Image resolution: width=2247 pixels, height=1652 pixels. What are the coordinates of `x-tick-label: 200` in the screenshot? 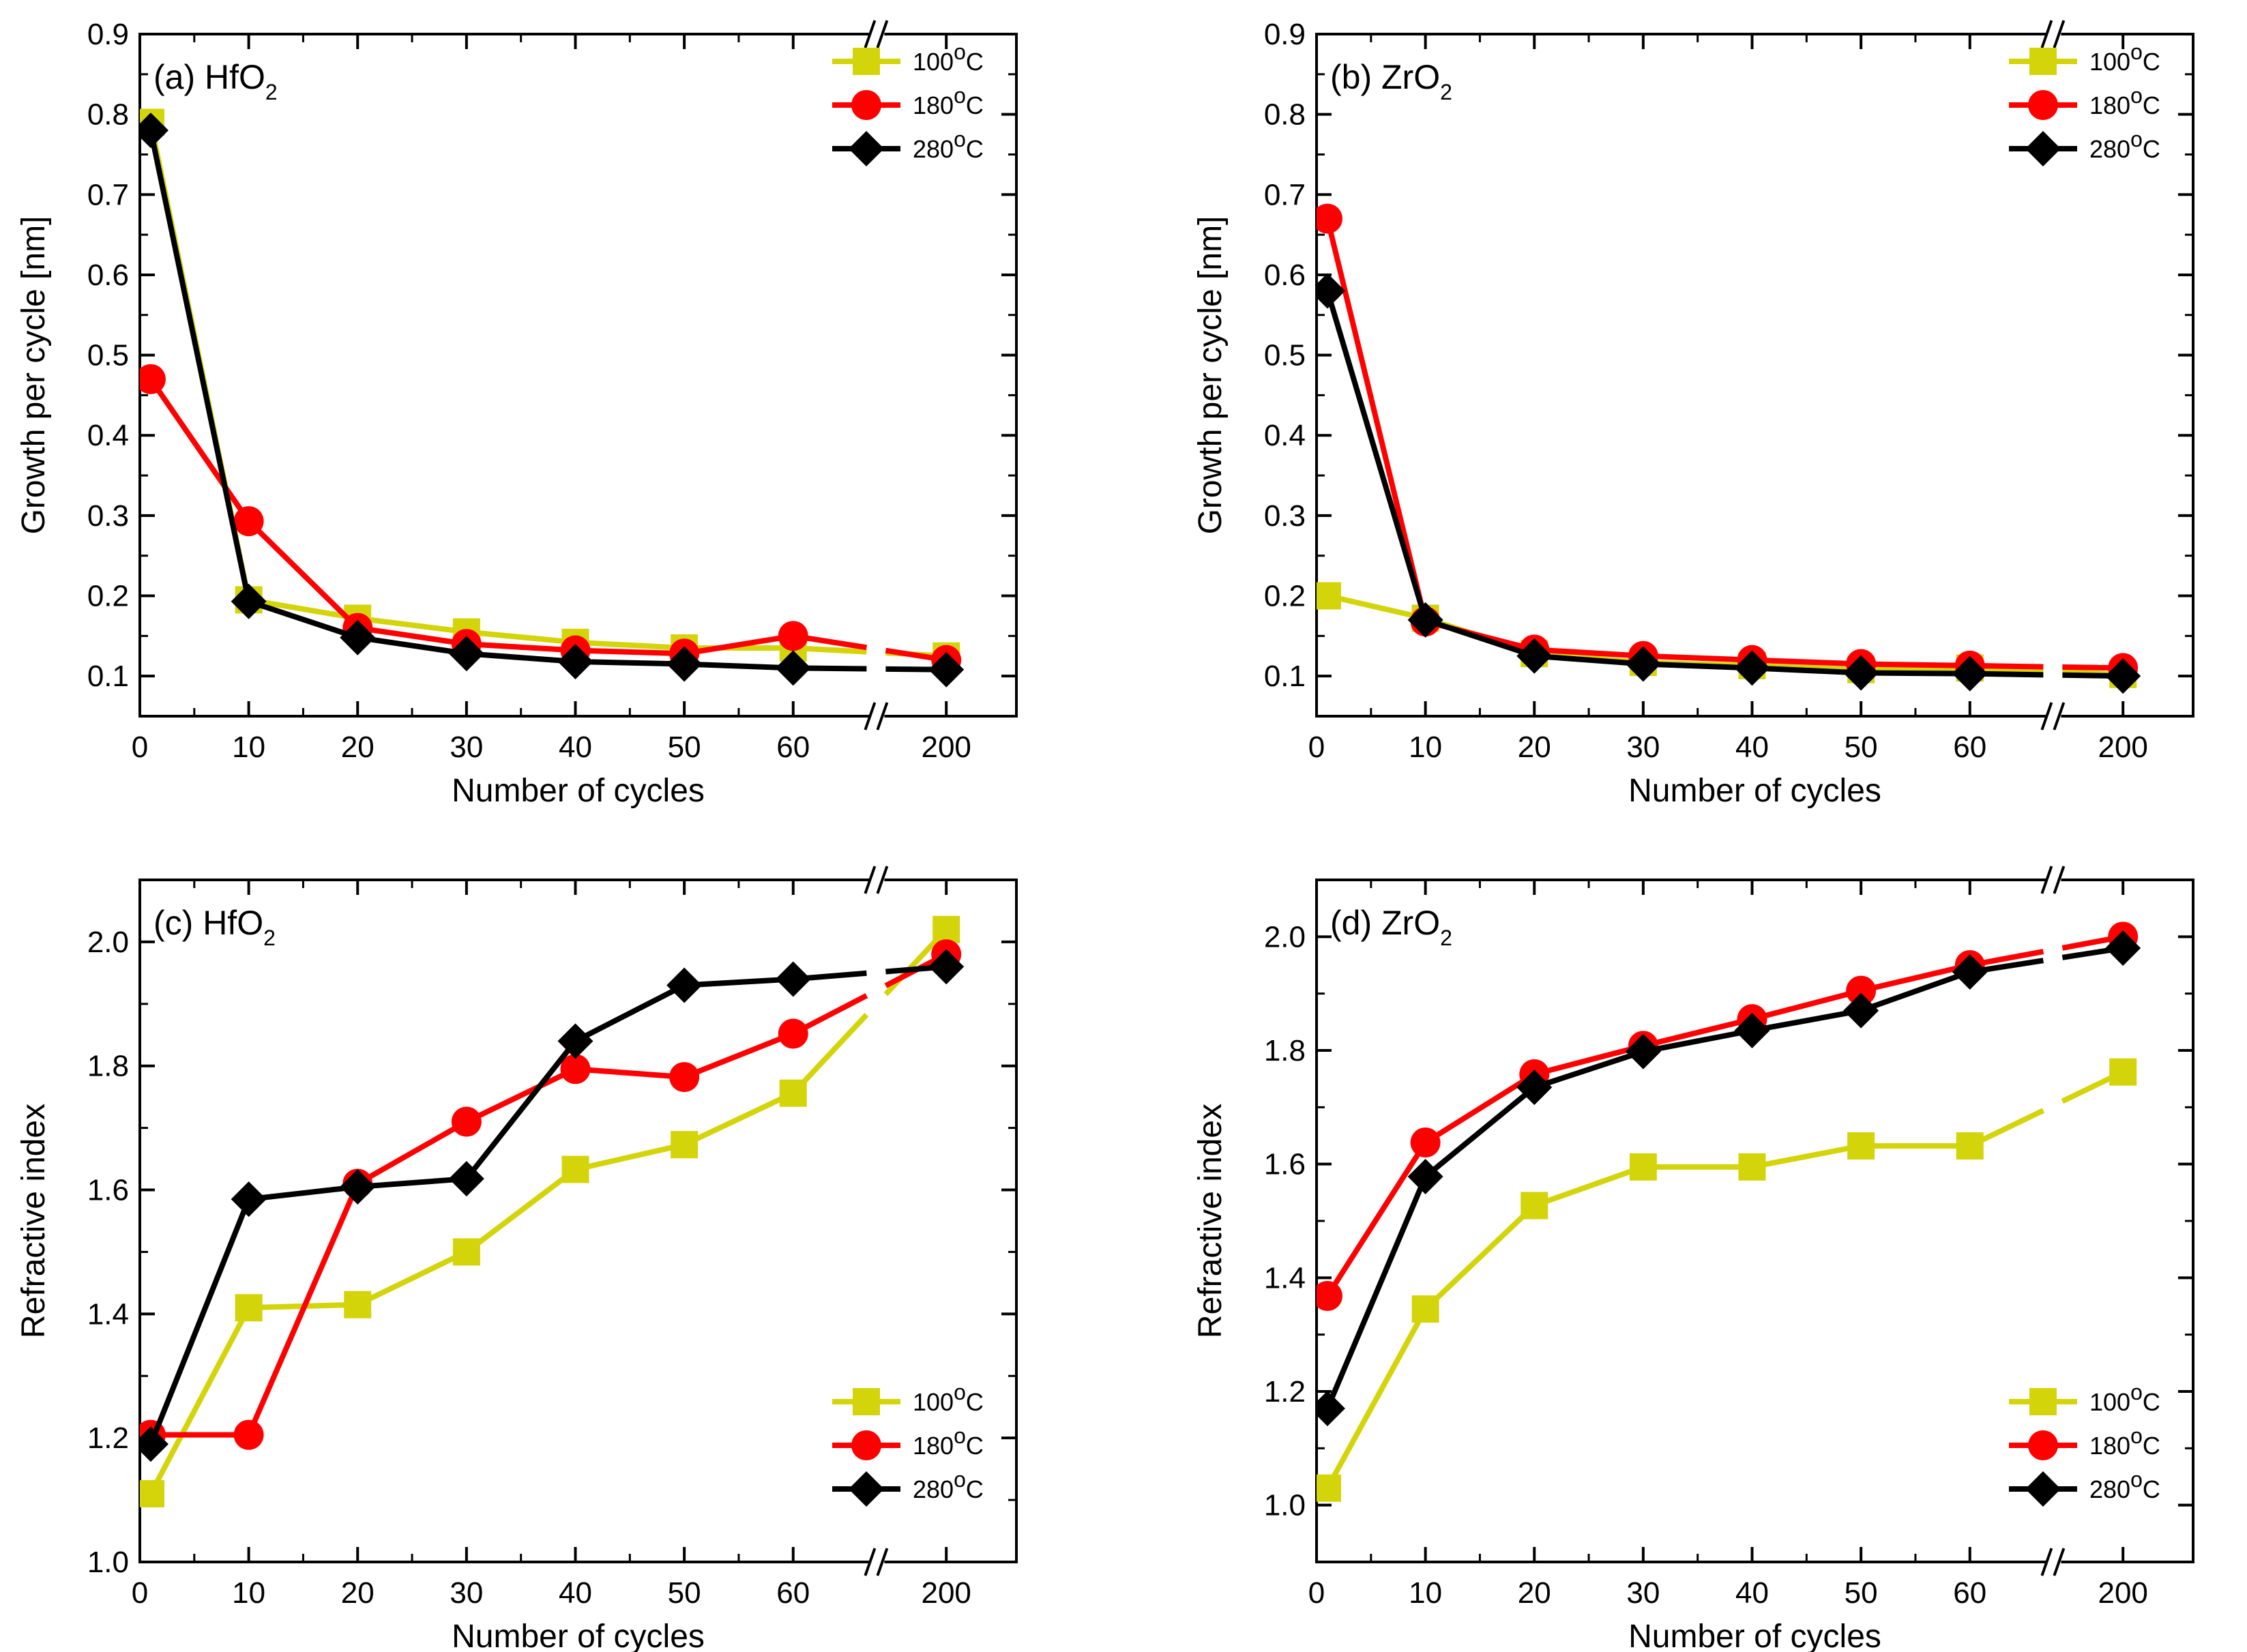 It's located at (2122, 1593).